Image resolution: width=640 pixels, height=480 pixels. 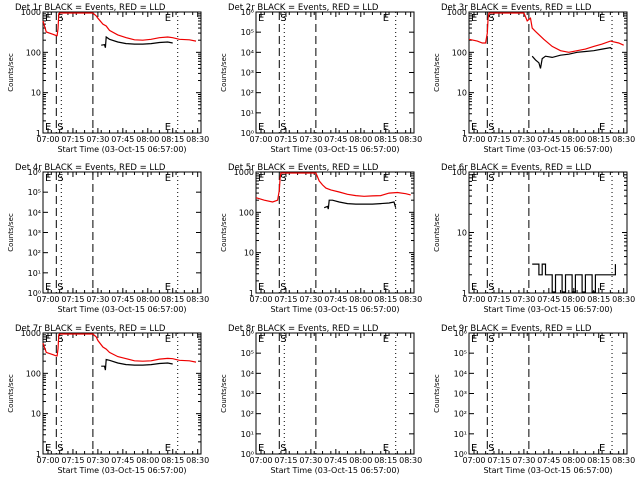 I want to click on panel-title: Det 6r BLACK = Events, RED = LLD, so click(x=516, y=168).